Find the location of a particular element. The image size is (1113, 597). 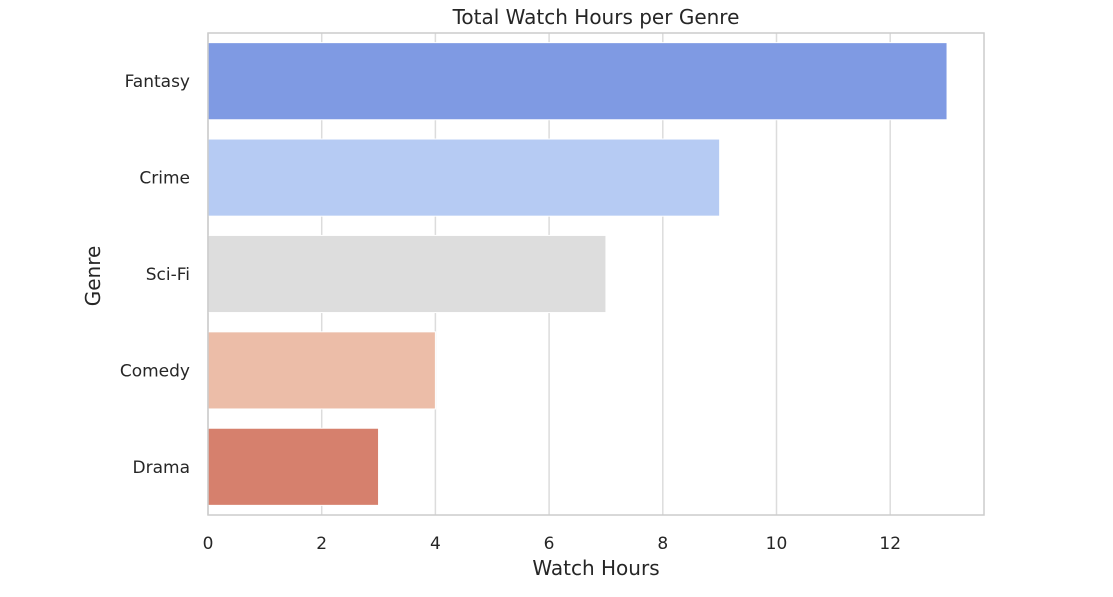

y-tick-label: Crime is located at coordinates (164, 179).